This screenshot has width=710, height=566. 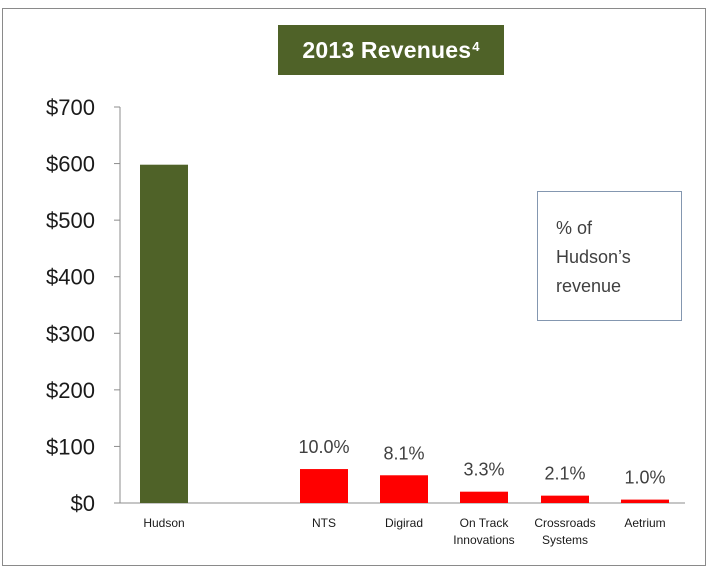 What do you see at coordinates (644, 523) in the screenshot?
I see `x-tick-label: Aetrium` at bounding box center [644, 523].